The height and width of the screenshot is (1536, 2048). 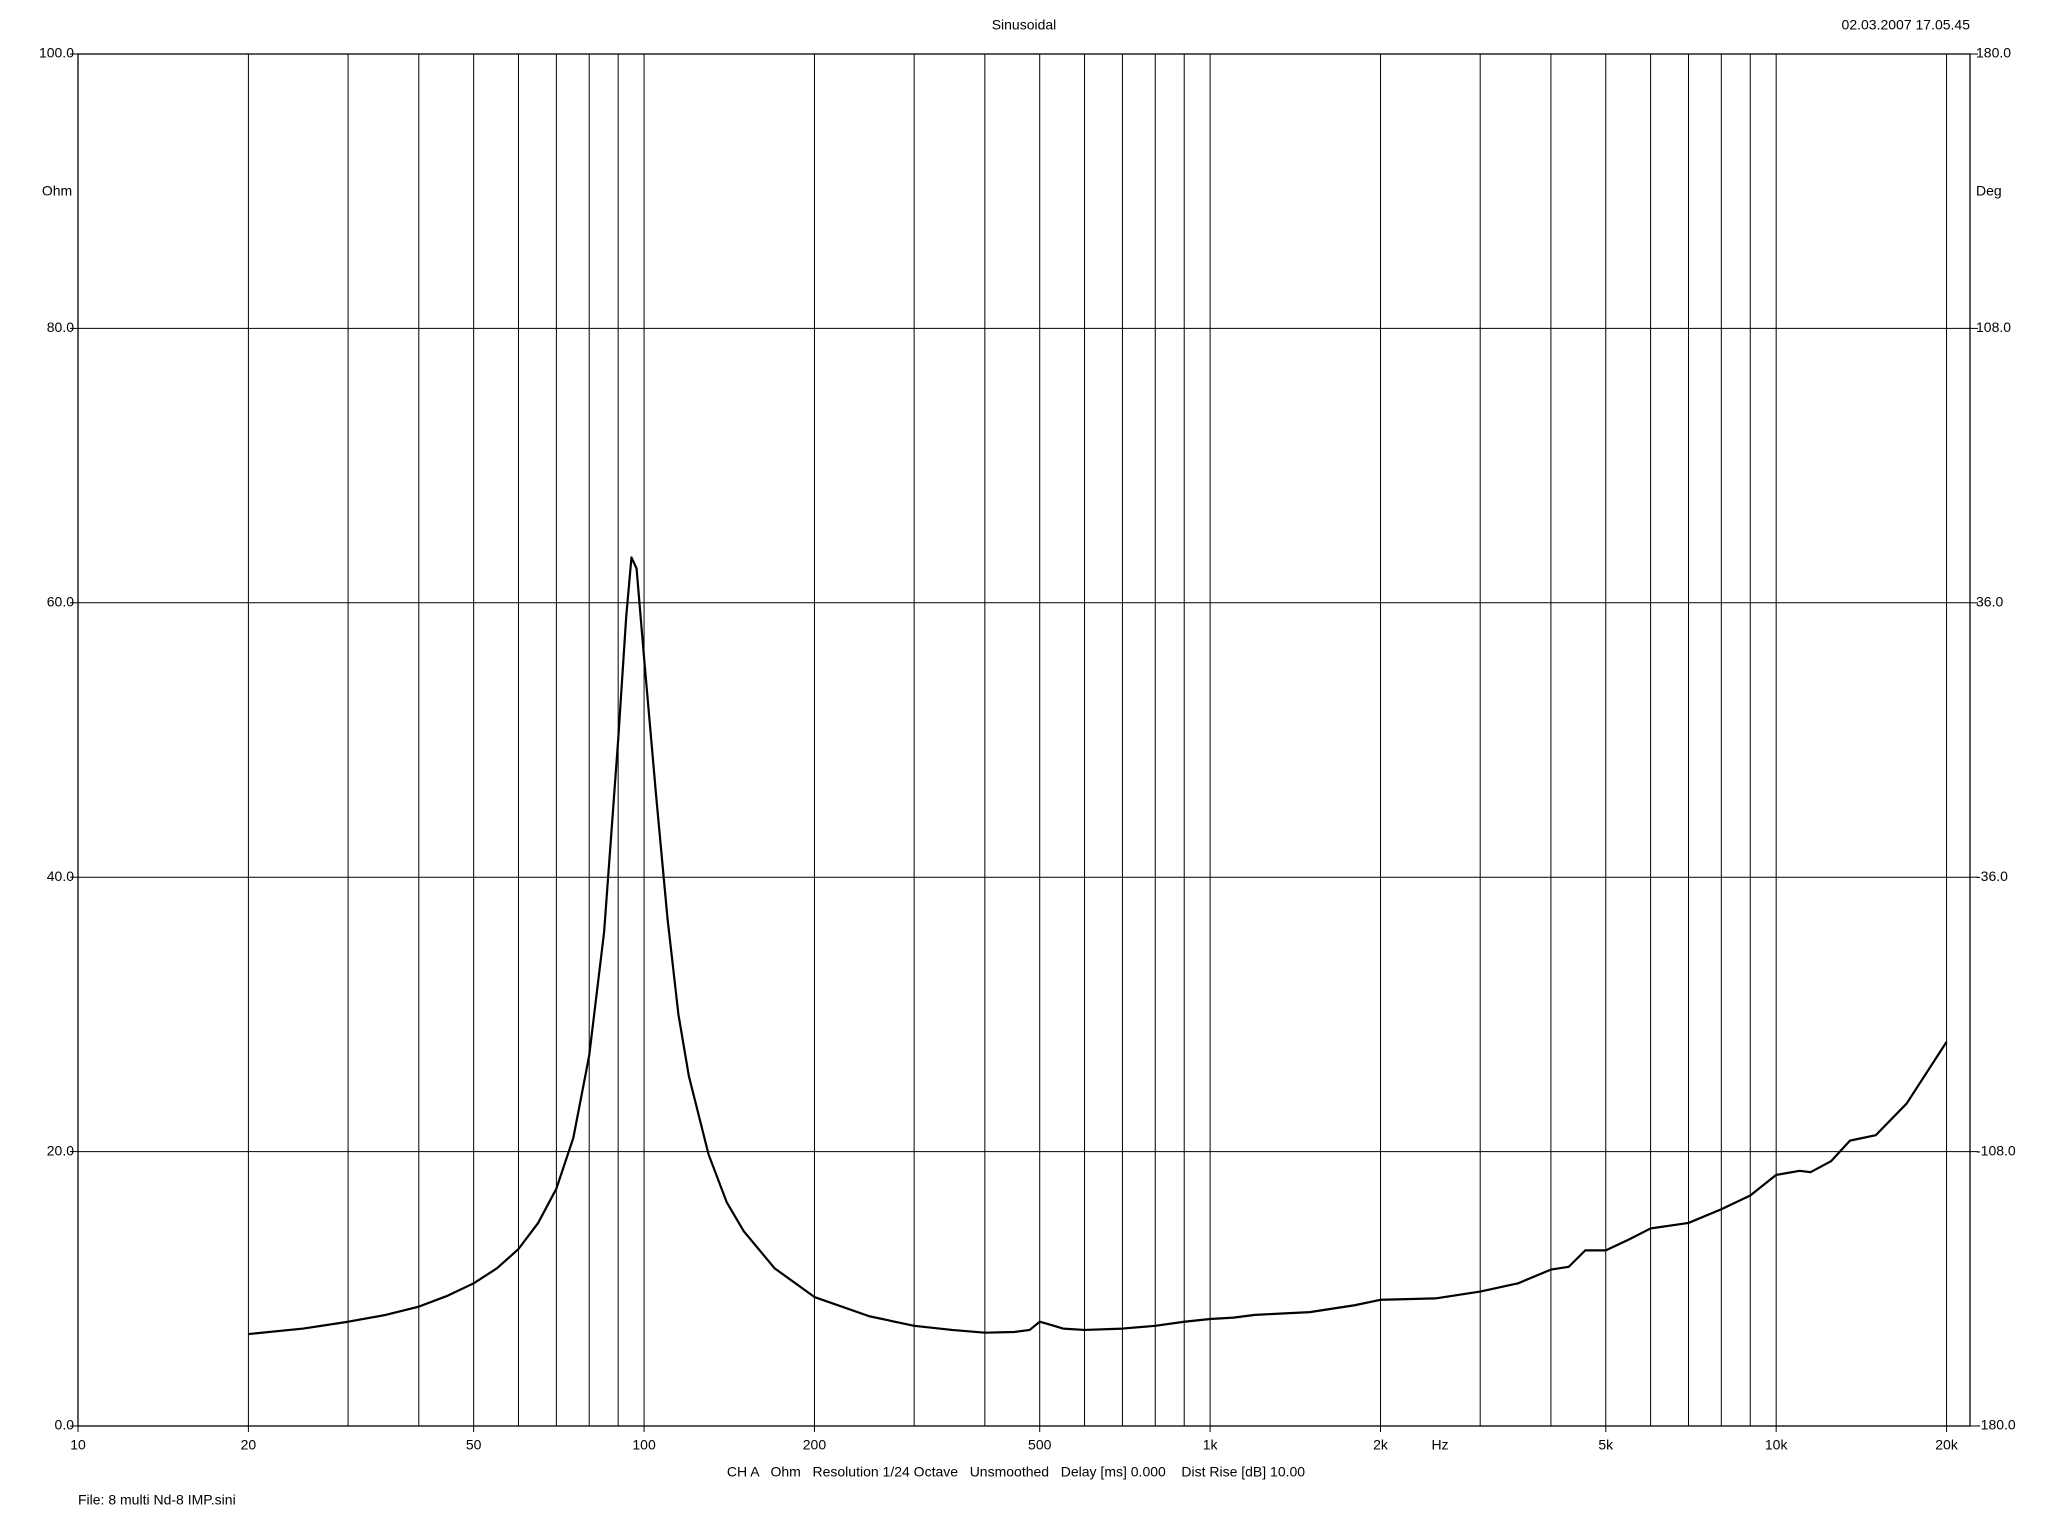 I want to click on x-tick-label: 10k, so click(x=1777, y=1445).